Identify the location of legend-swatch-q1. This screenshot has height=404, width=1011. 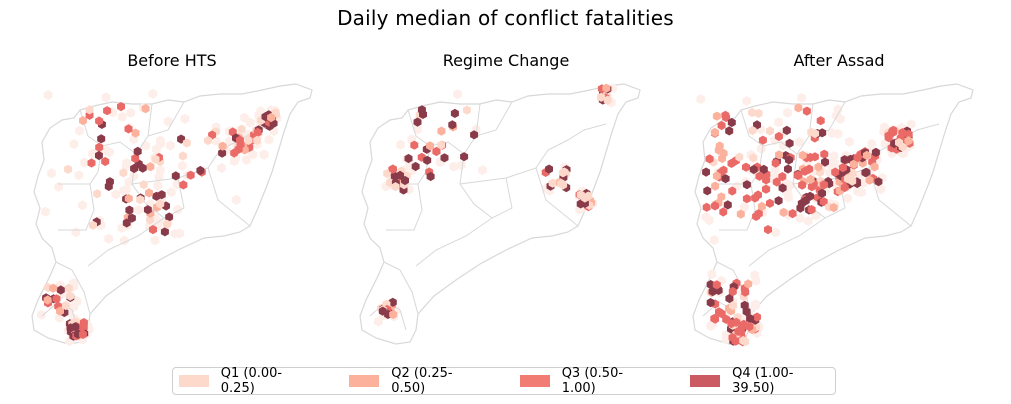
(194, 381).